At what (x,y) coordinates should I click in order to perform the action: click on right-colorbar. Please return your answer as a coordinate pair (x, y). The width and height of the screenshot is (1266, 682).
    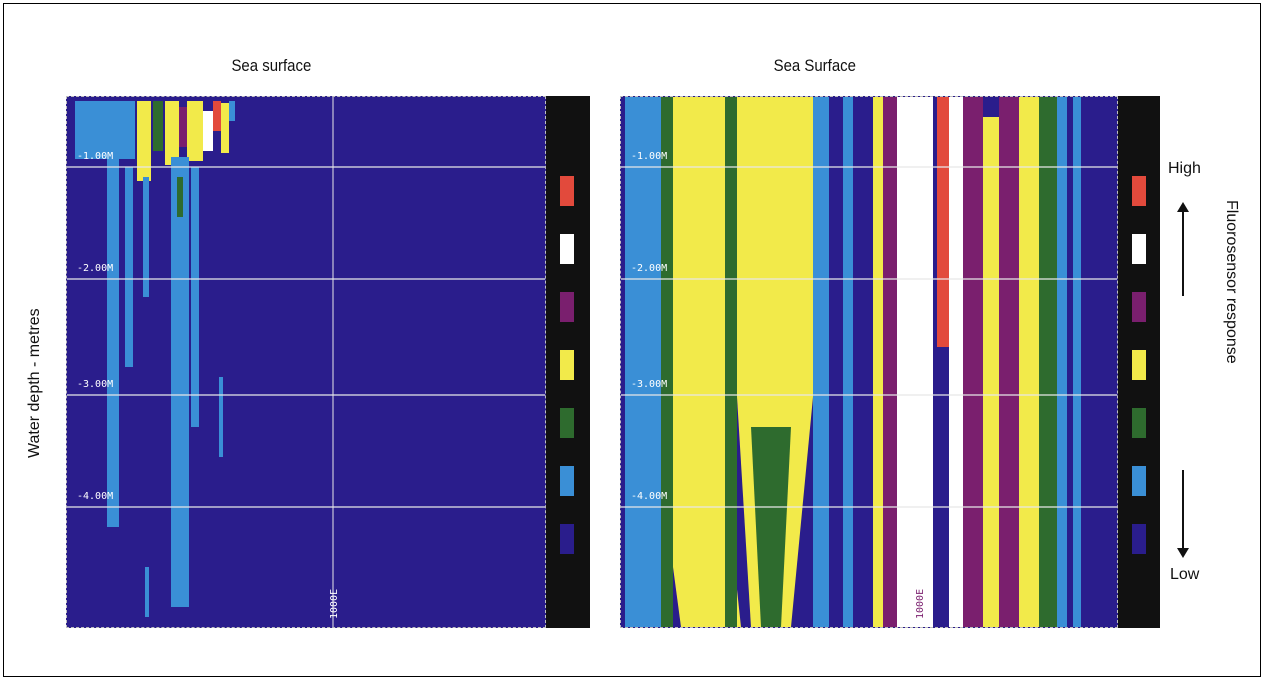
    Looking at the image, I should click on (1139, 362).